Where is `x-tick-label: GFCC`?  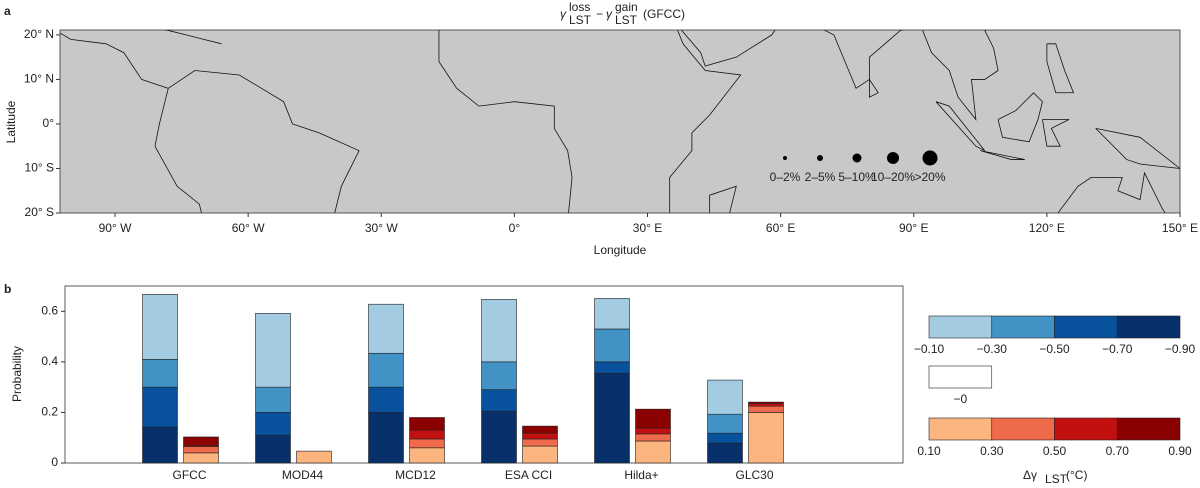 x-tick-label: GFCC is located at coordinates (190, 475).